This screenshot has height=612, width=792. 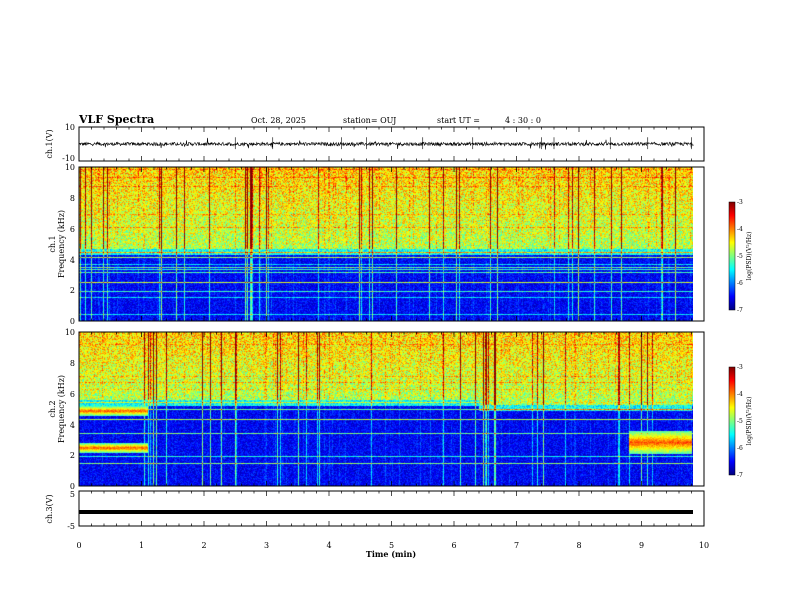 I want to click on ch2-spec-ytick-2: 2, so click(x=72, y=455).